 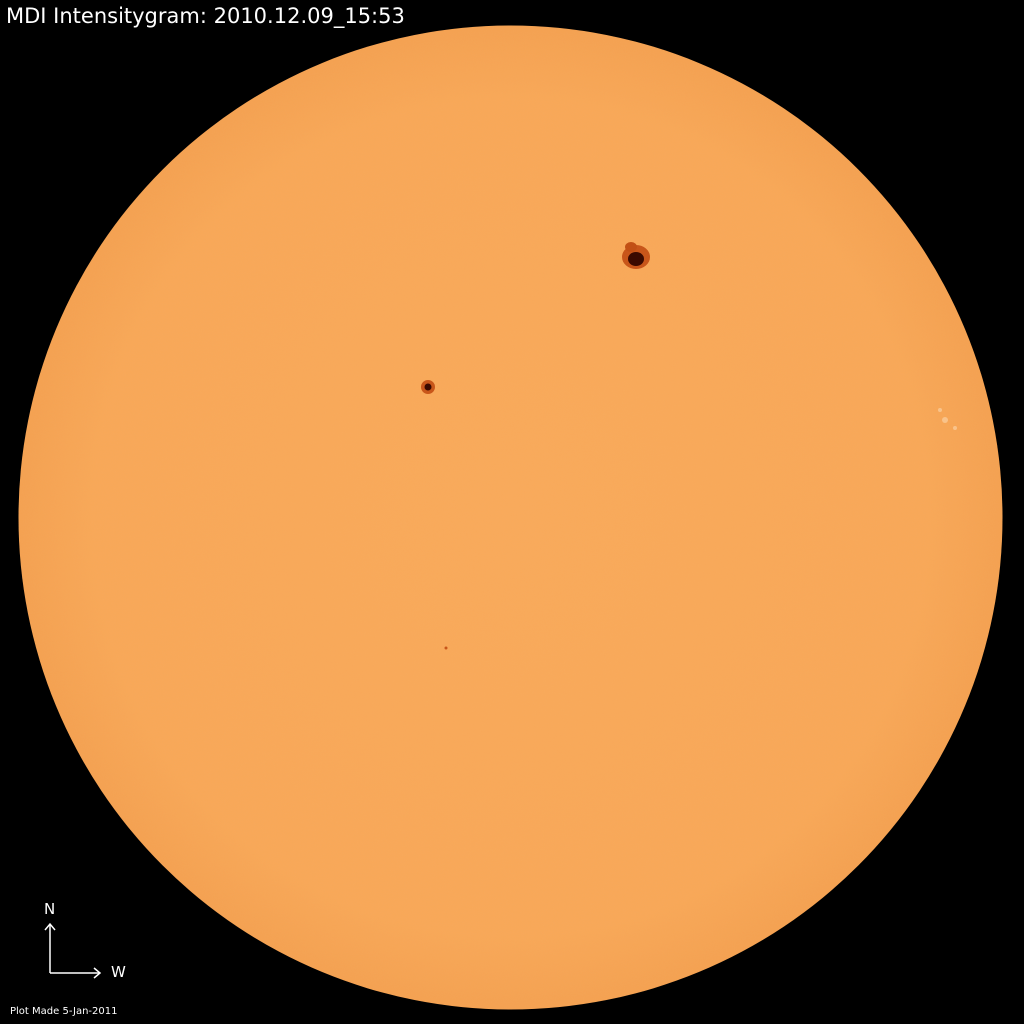 What do you see at coordinates (947, 419) in the screenshot?
I see `facula` at bounding box center [947, 419].